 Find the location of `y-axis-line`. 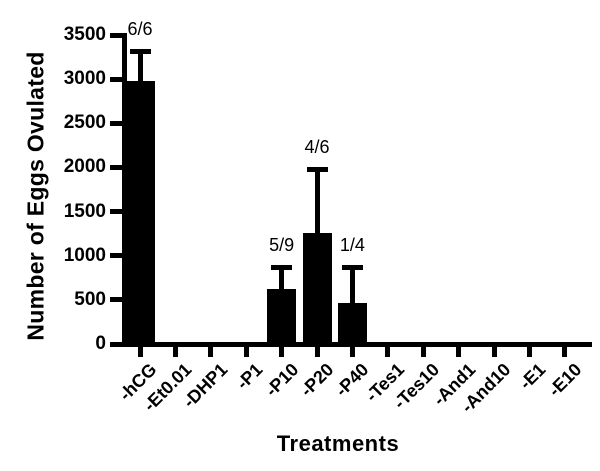

y-axis-line is located at coordinates (124, 190).